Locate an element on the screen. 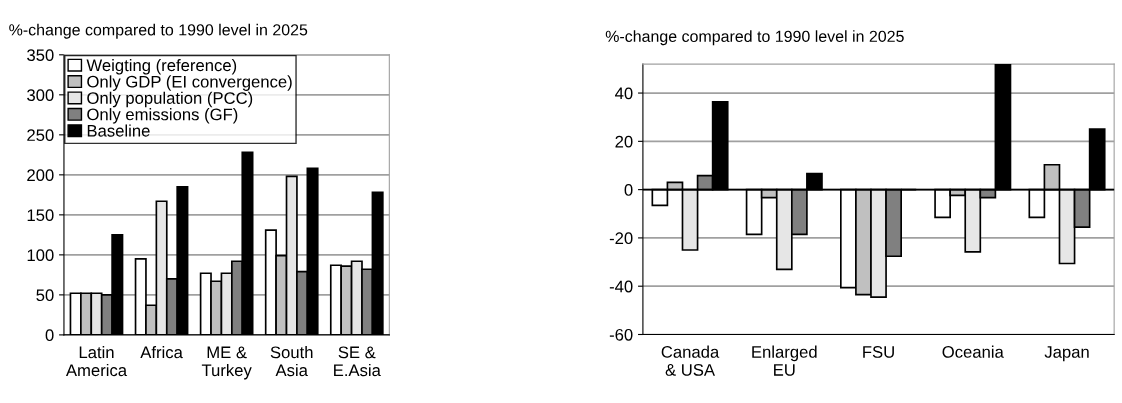 This screenshot has width=1122, height=403. y-tick-label: -20 is located at coordinates (621, 238).